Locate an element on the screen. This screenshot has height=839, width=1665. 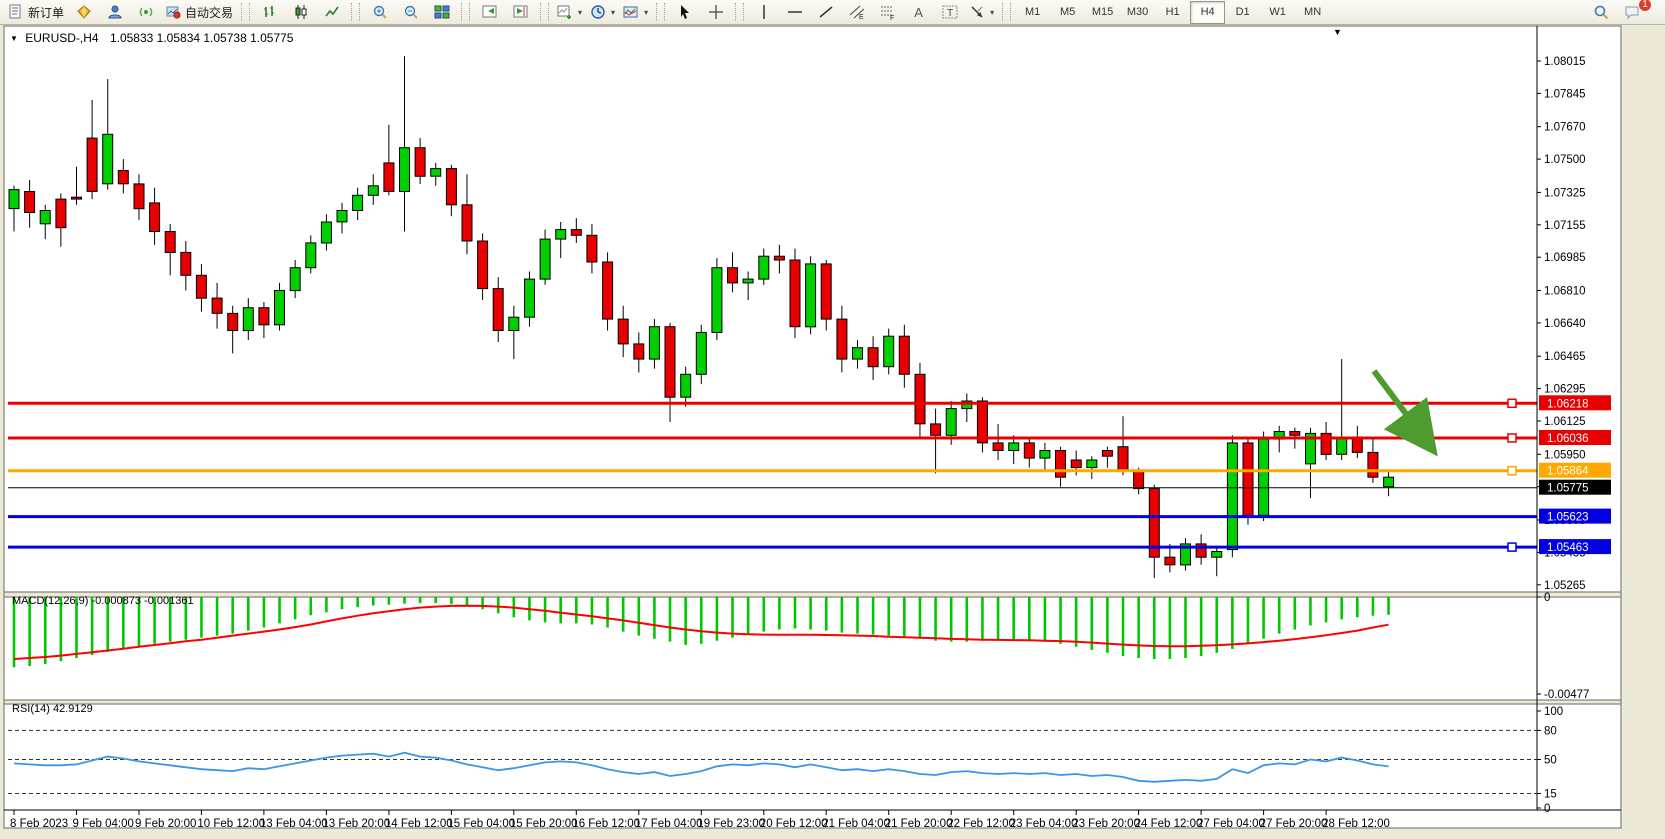
signal-icon is located at coordinates (145, 12).